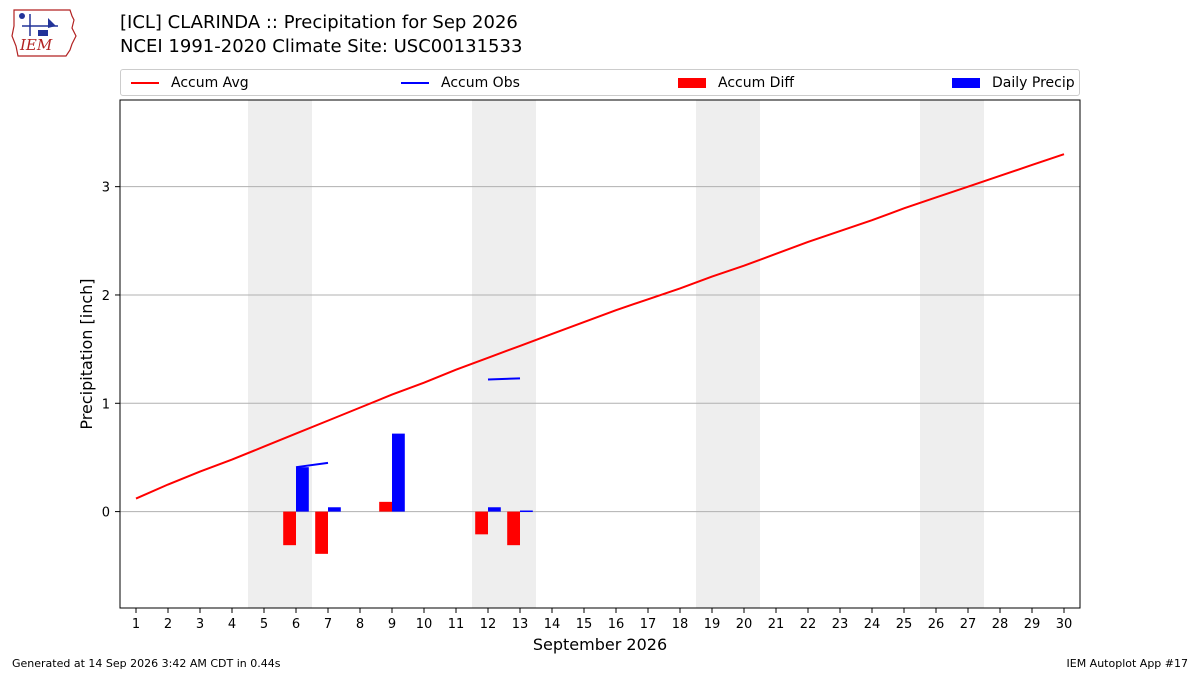  What do you see at coordinates (904, 624) in the screenshot?
I see `x-tick-label: 25` at bounding box center [904, 624].